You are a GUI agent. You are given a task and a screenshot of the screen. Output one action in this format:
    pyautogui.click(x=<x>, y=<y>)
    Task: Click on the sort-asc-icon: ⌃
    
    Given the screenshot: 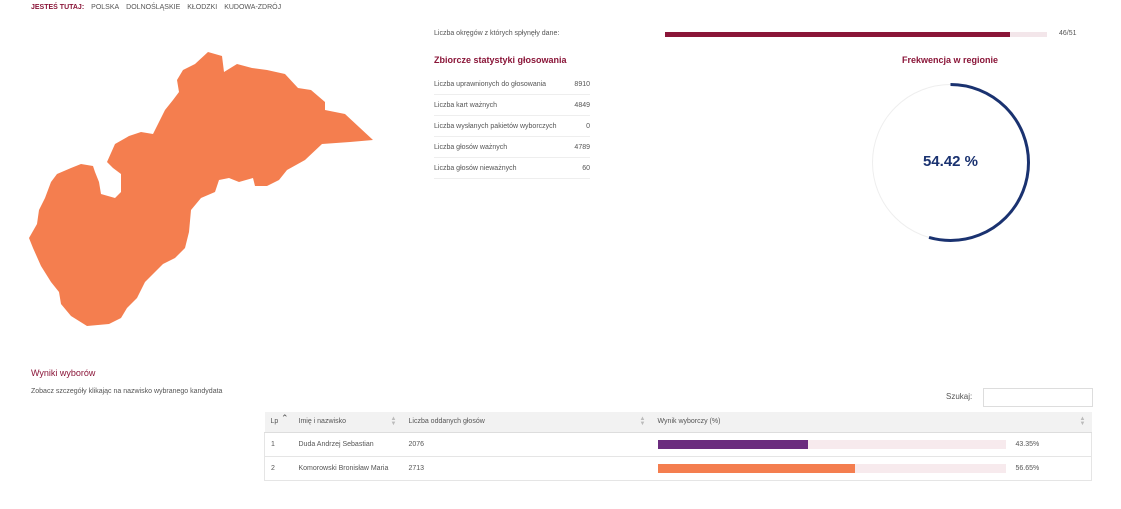 What is the action you would take?
    pyautogui.click(x=284, y=418)
    